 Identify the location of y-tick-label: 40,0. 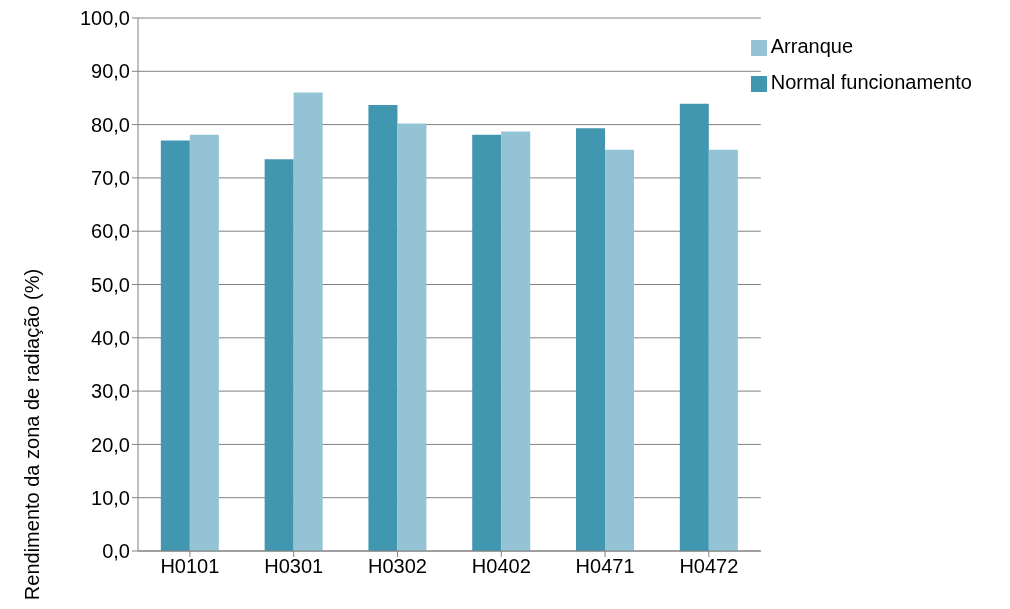
(110, 337).